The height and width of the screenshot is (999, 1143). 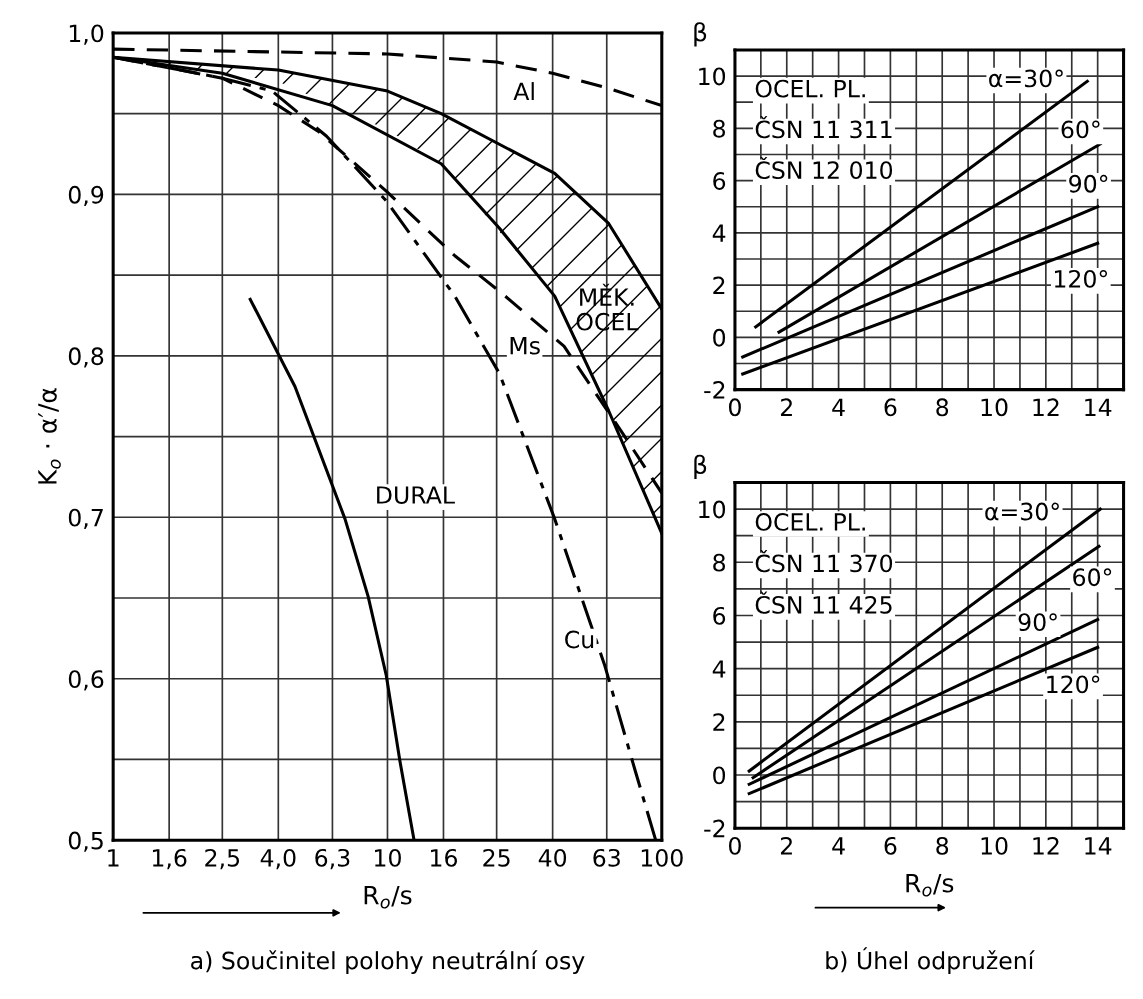 What do you see at coordinates (525, 346) in the screenshot?
I see `series-label: Ms` at bounding box center [525, 346].